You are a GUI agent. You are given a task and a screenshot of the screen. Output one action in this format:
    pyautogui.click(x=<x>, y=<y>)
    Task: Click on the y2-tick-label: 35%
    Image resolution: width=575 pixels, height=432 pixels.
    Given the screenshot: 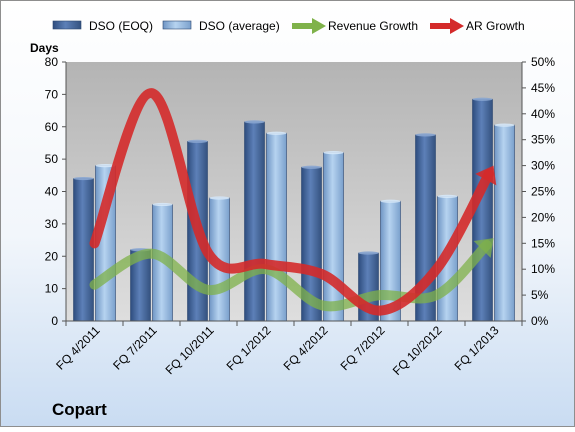 What is the action you would take?
    pyautogui.click(x=543, y=140)
    